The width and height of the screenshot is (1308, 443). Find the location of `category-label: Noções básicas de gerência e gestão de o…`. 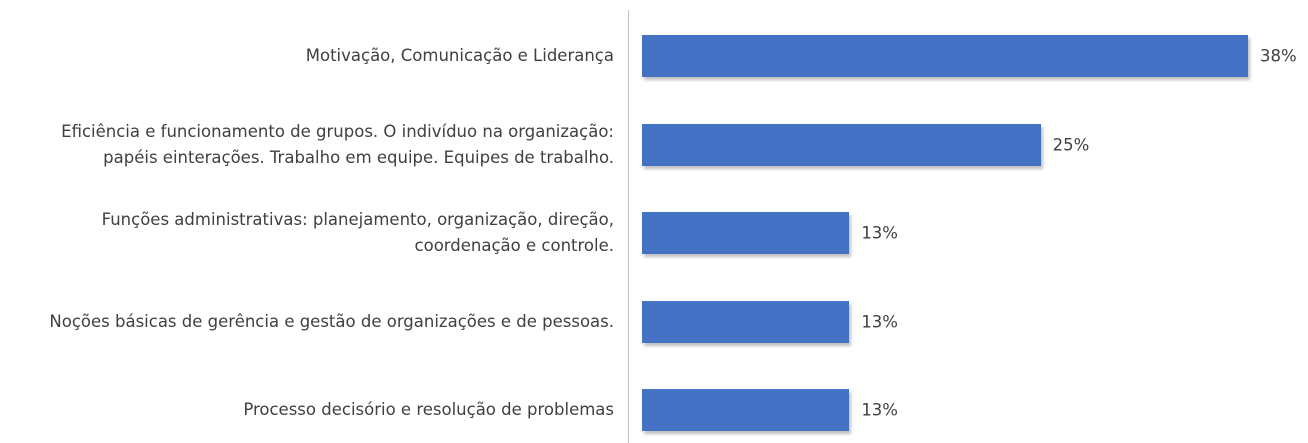

category-label: Noções básicas de gerência e gestão de o… is located at coordinates (331, 321).